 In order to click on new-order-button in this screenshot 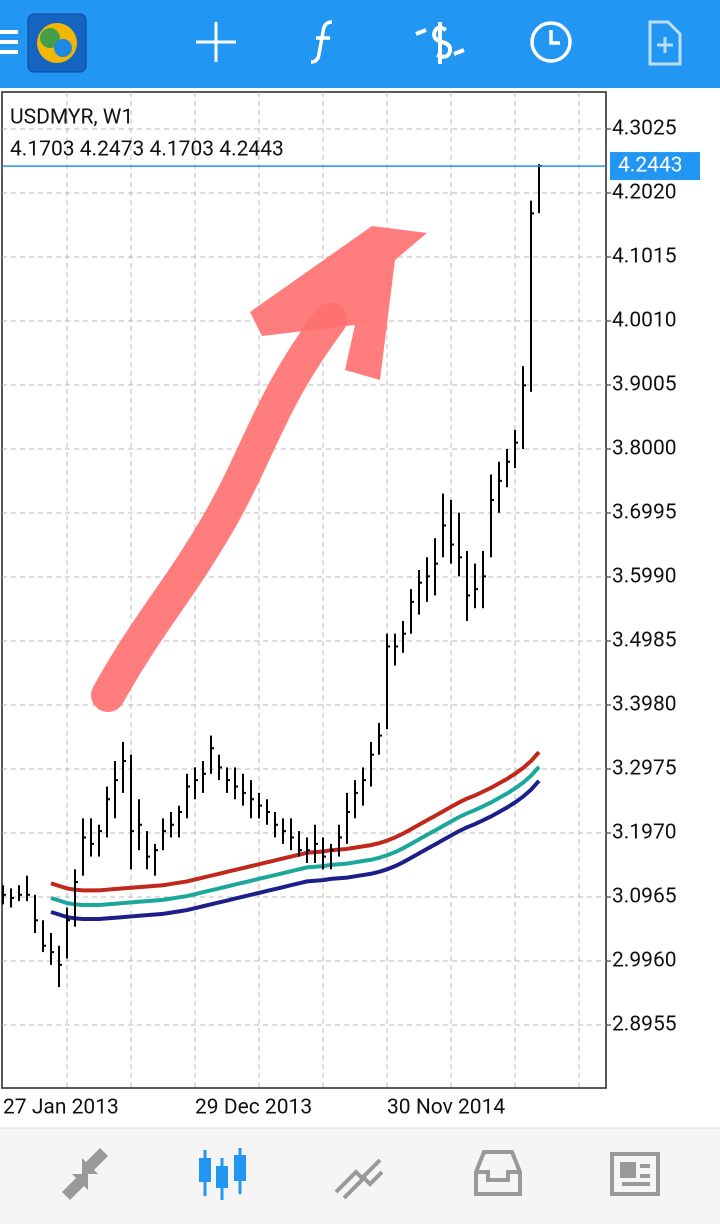, I will do `click(665, 43)`.